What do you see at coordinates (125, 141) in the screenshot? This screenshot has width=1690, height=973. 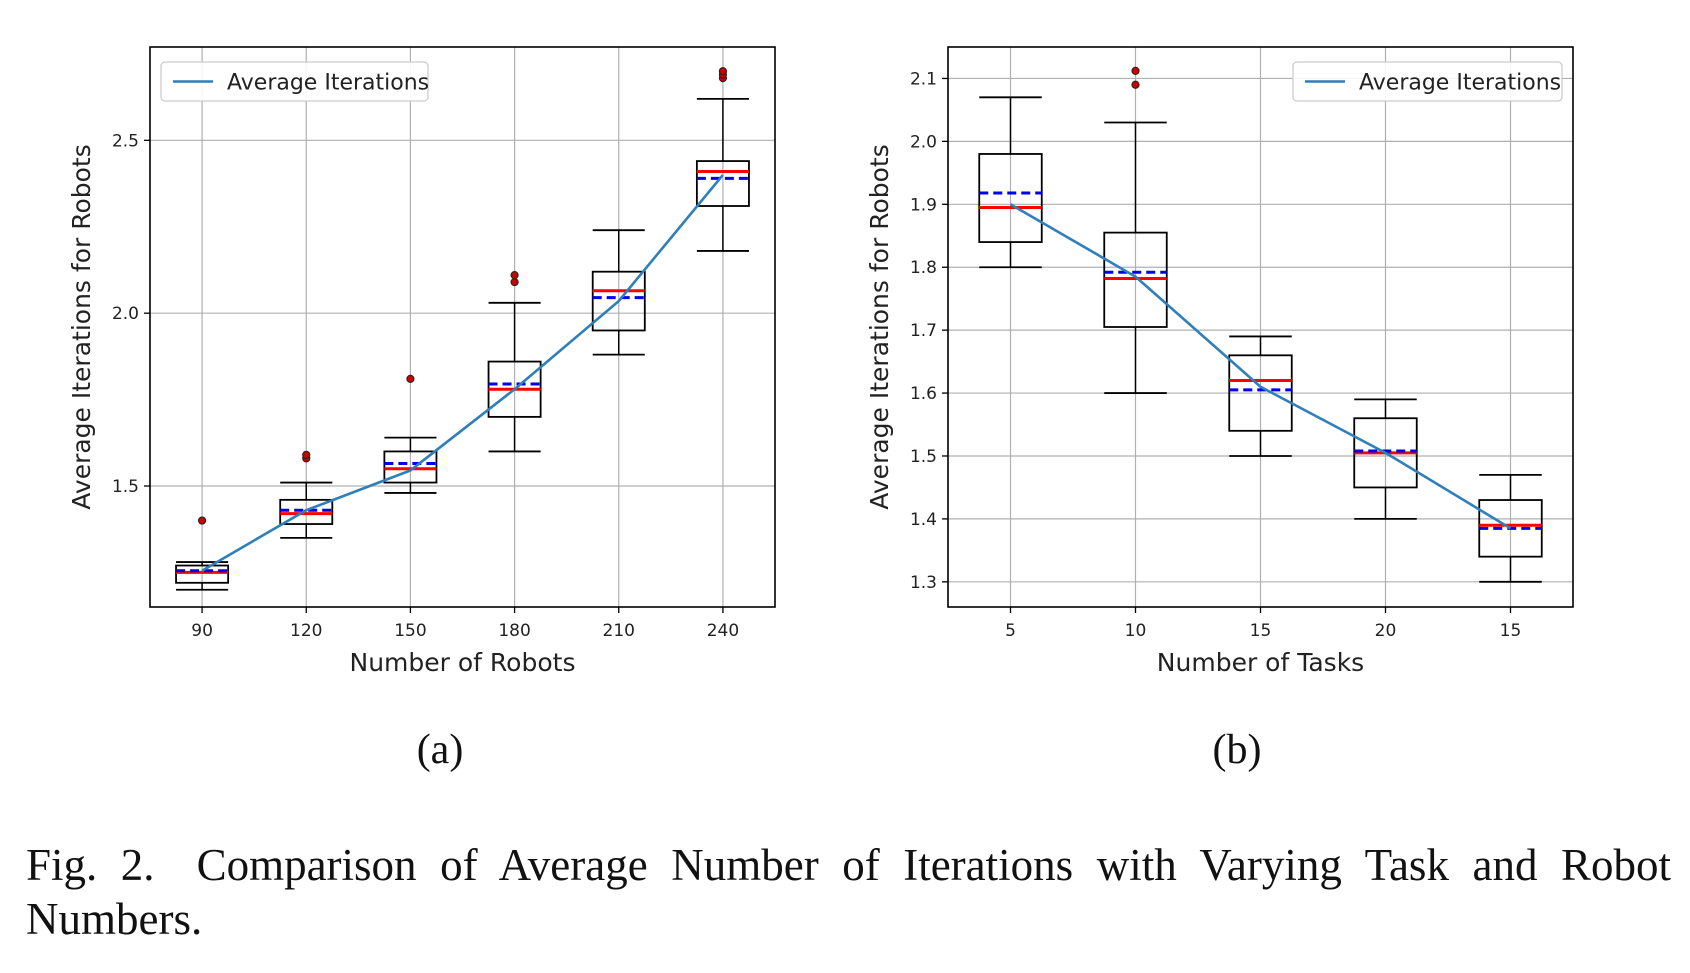 I see `y-tick-label: 2.5` at bounding box center [125, 141].